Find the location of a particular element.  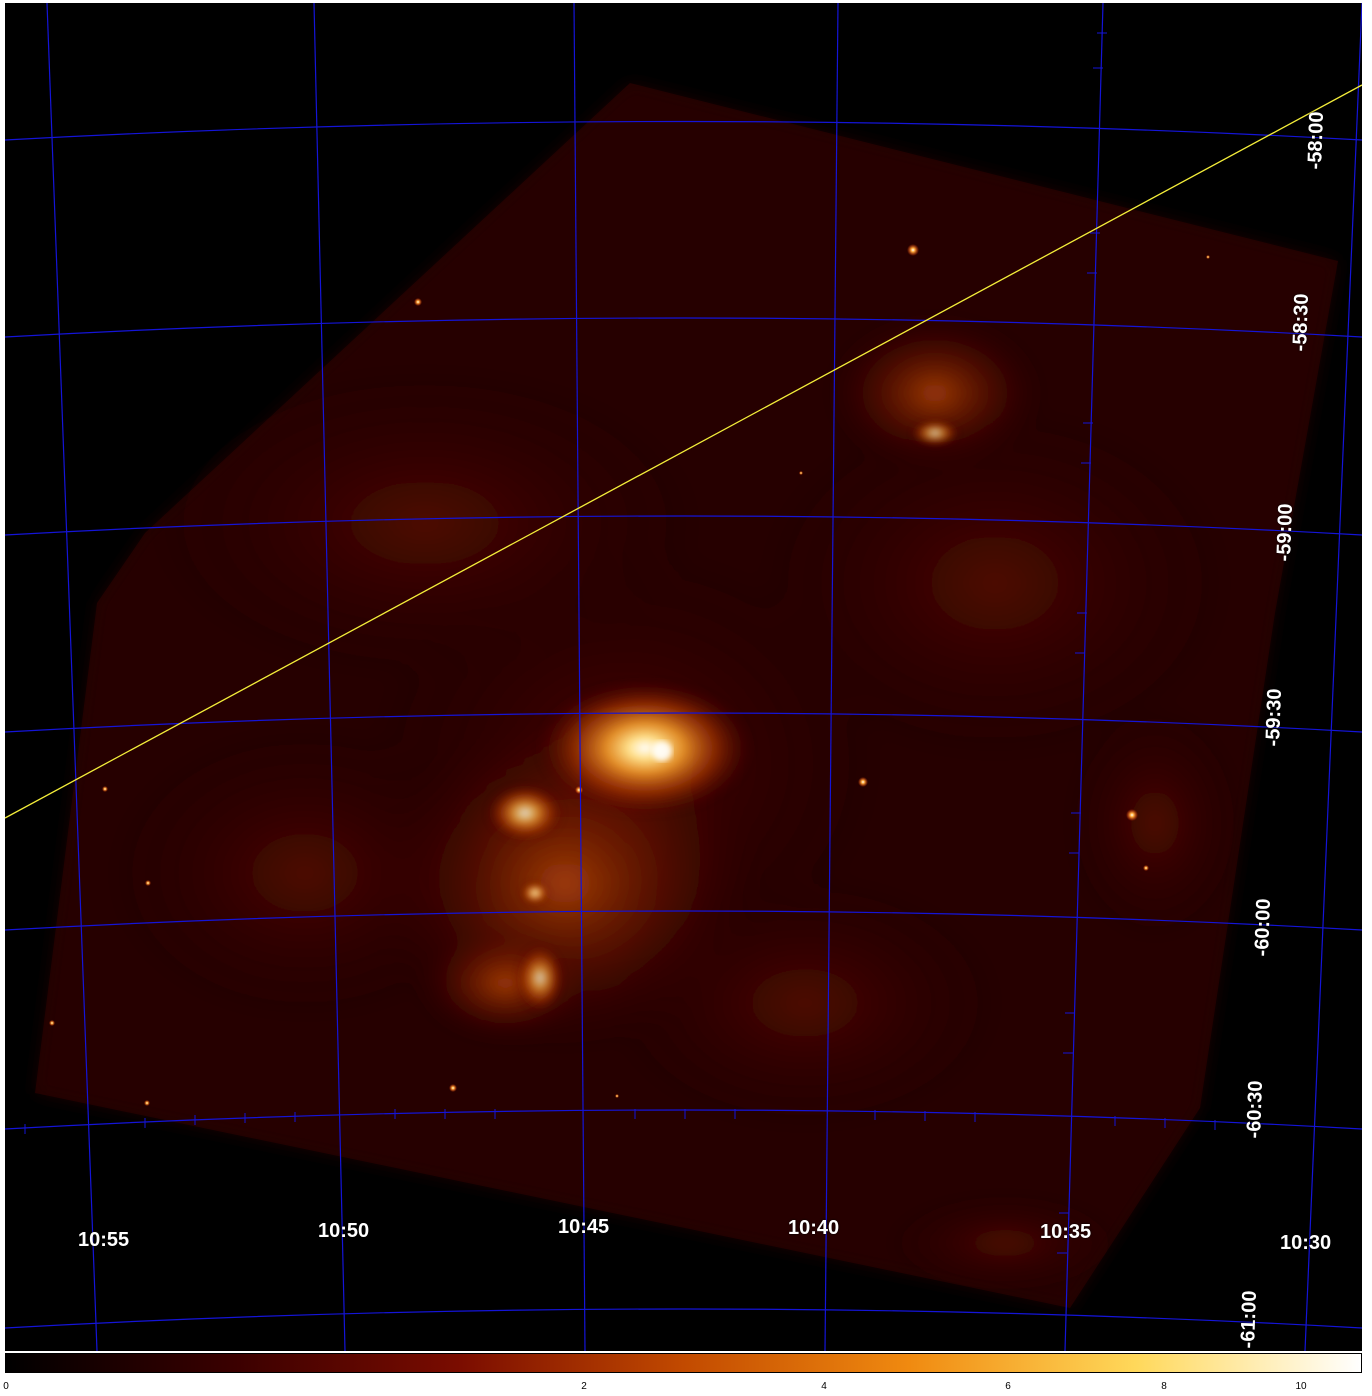

colorbar-tick-2: 2 is located at coordinates (584, 1386).